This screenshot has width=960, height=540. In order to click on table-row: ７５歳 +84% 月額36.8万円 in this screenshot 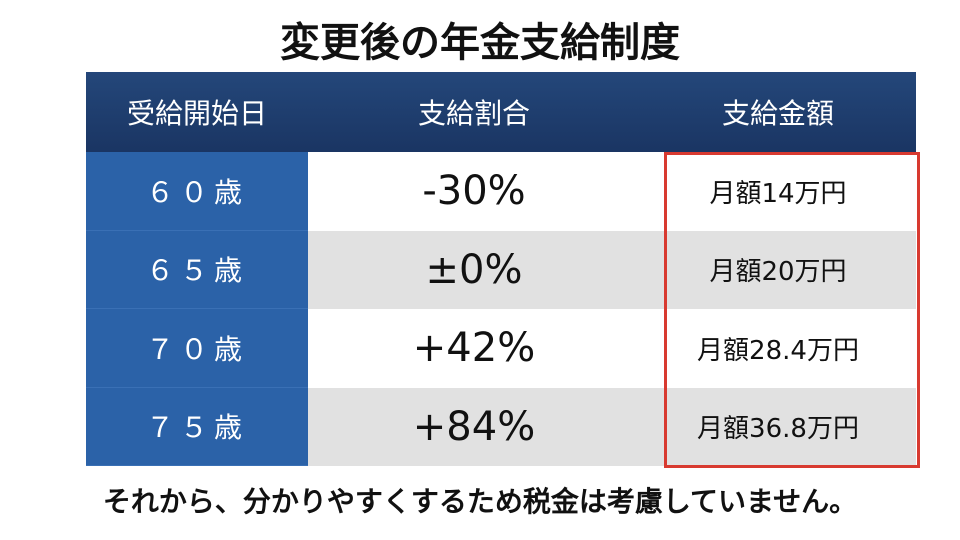, I will do `click(501, 426)`.